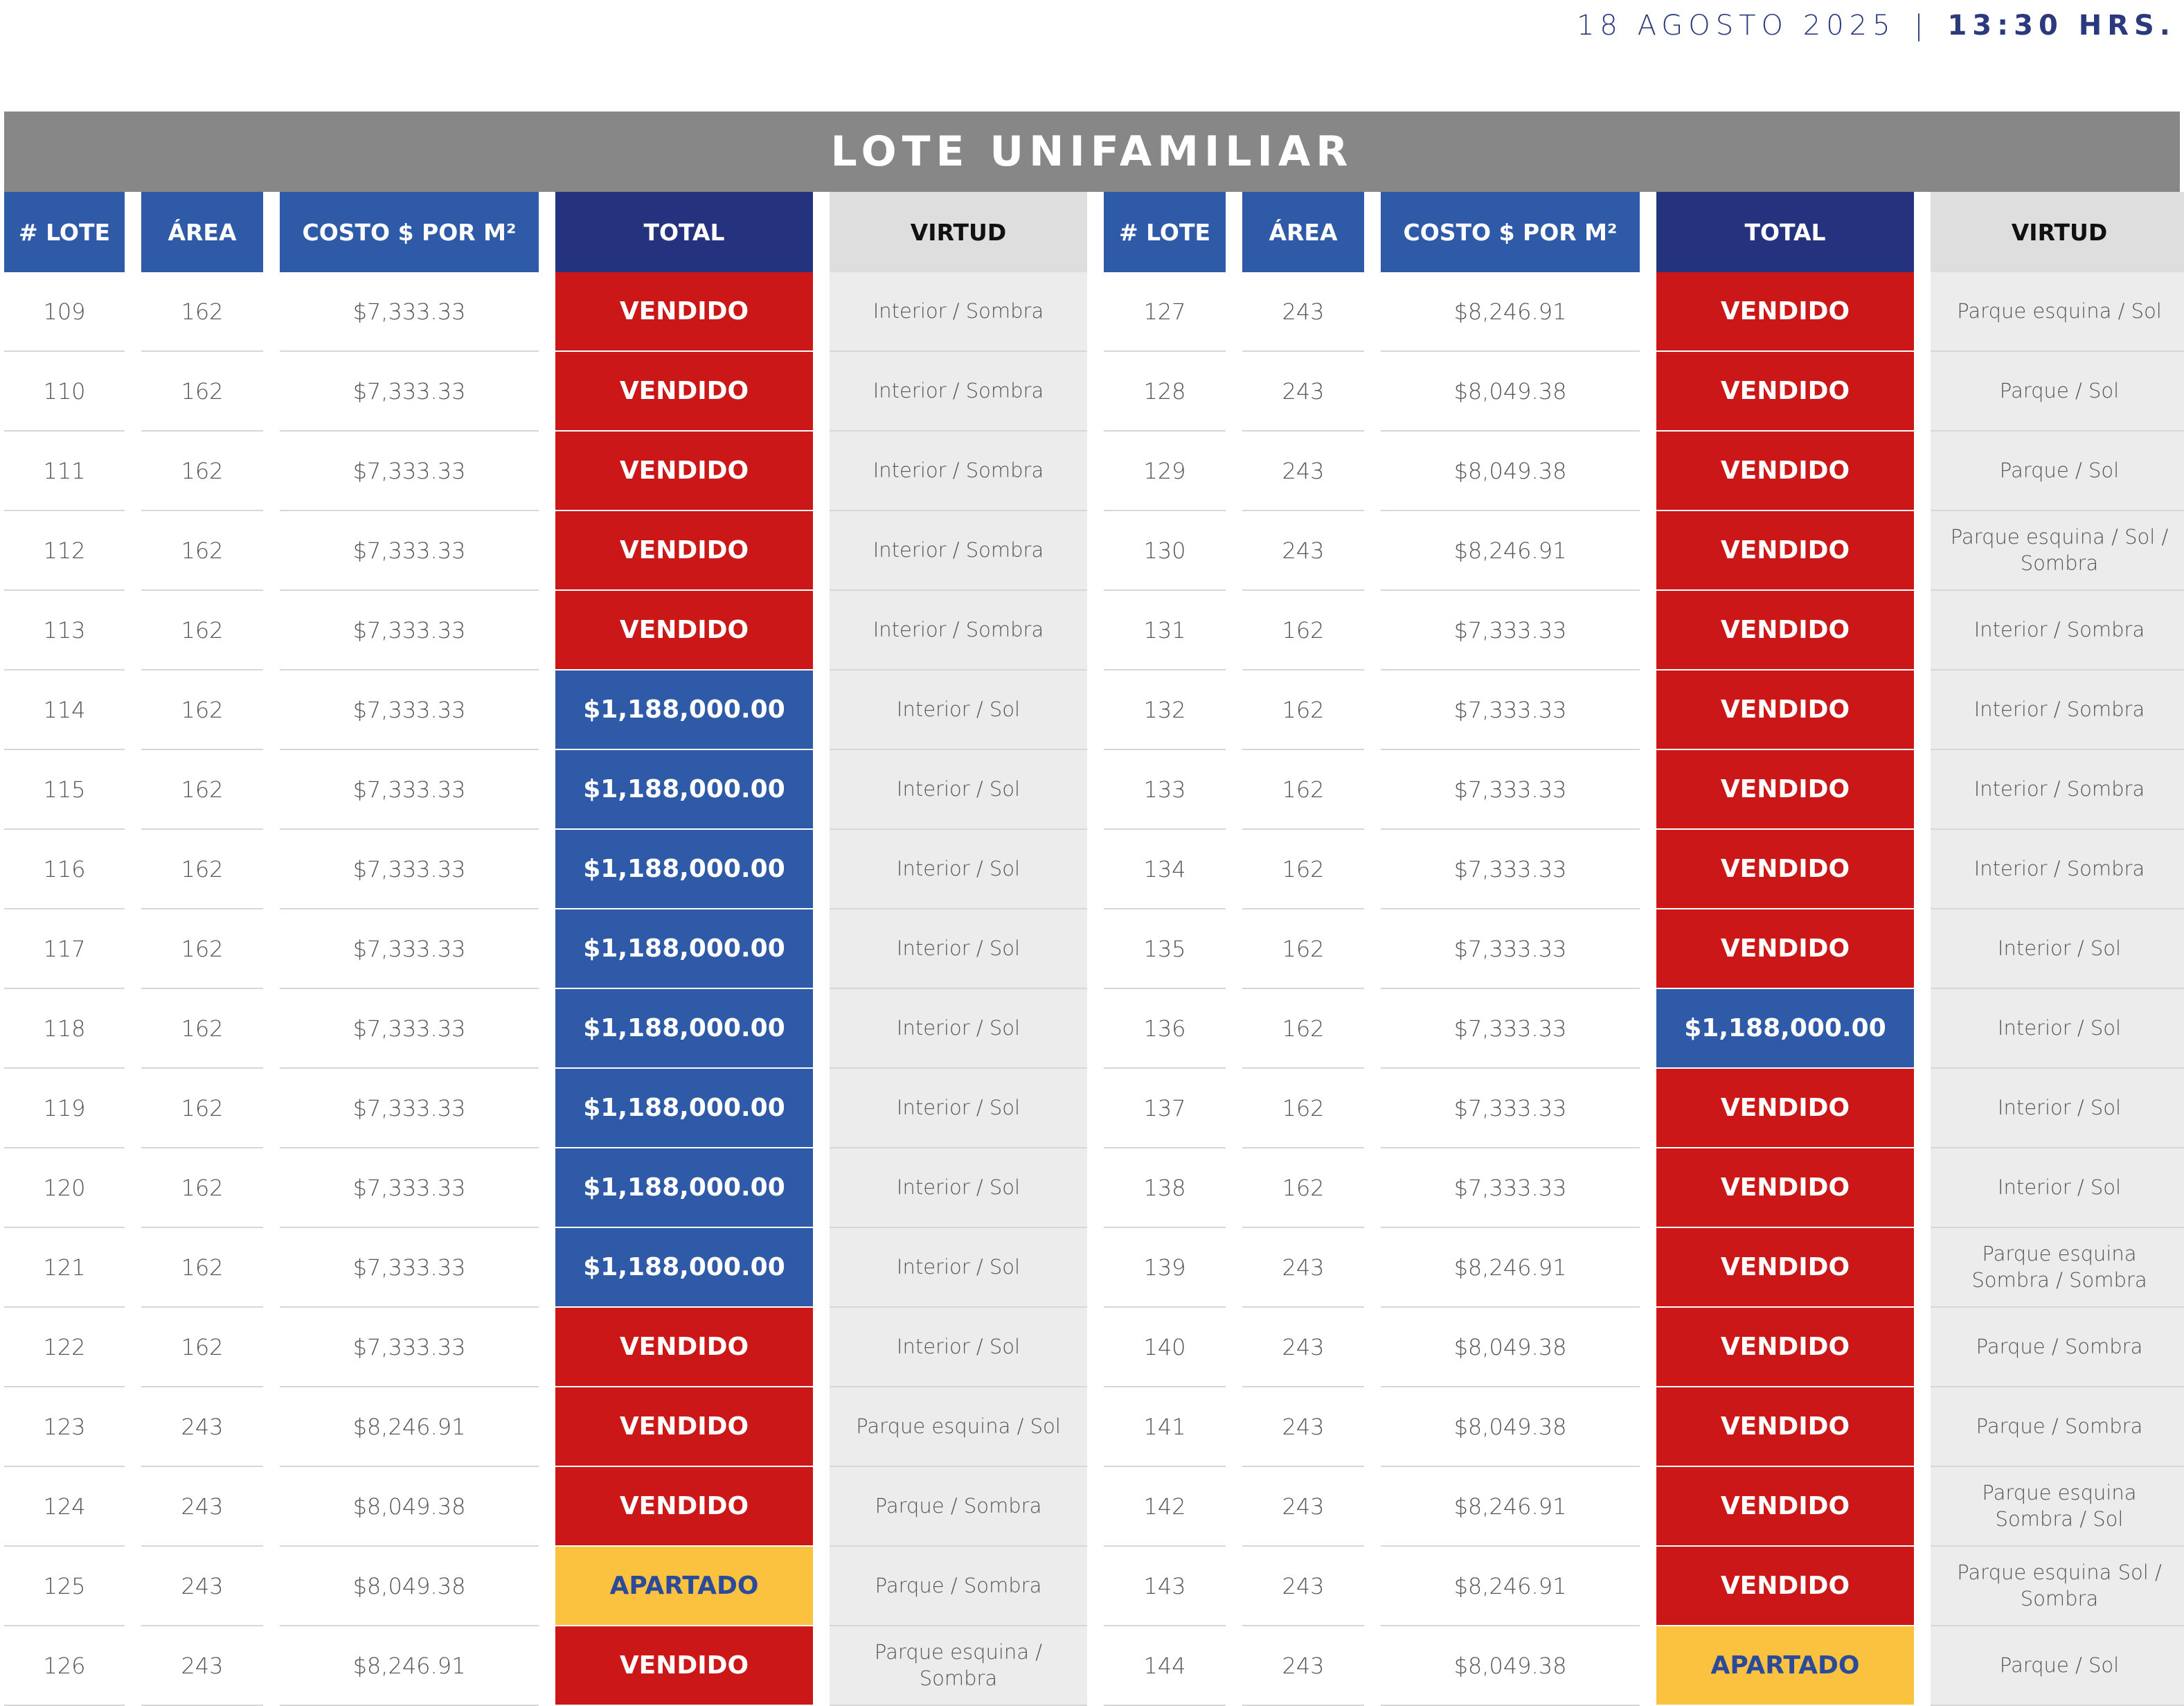 The height and width of the screenshot is (1706, 2184). Describe the element at coordinates (1303, 232) in the screenshot. I see `header-area-right: ÁREA` at that location.